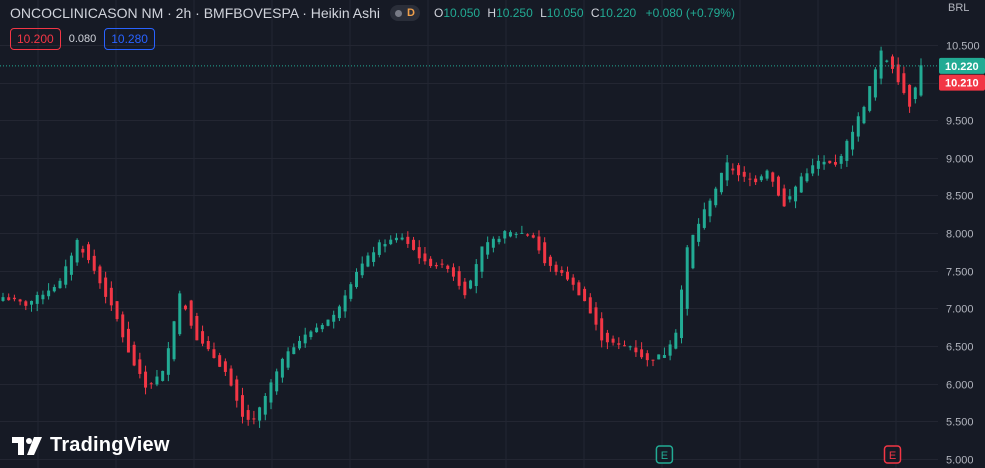 This screenshot has width=985, height=468. What do you see at coordinates (959, 8) in the screenshot?
I see `currency-label: BRL` at bounding box center [959, 8].